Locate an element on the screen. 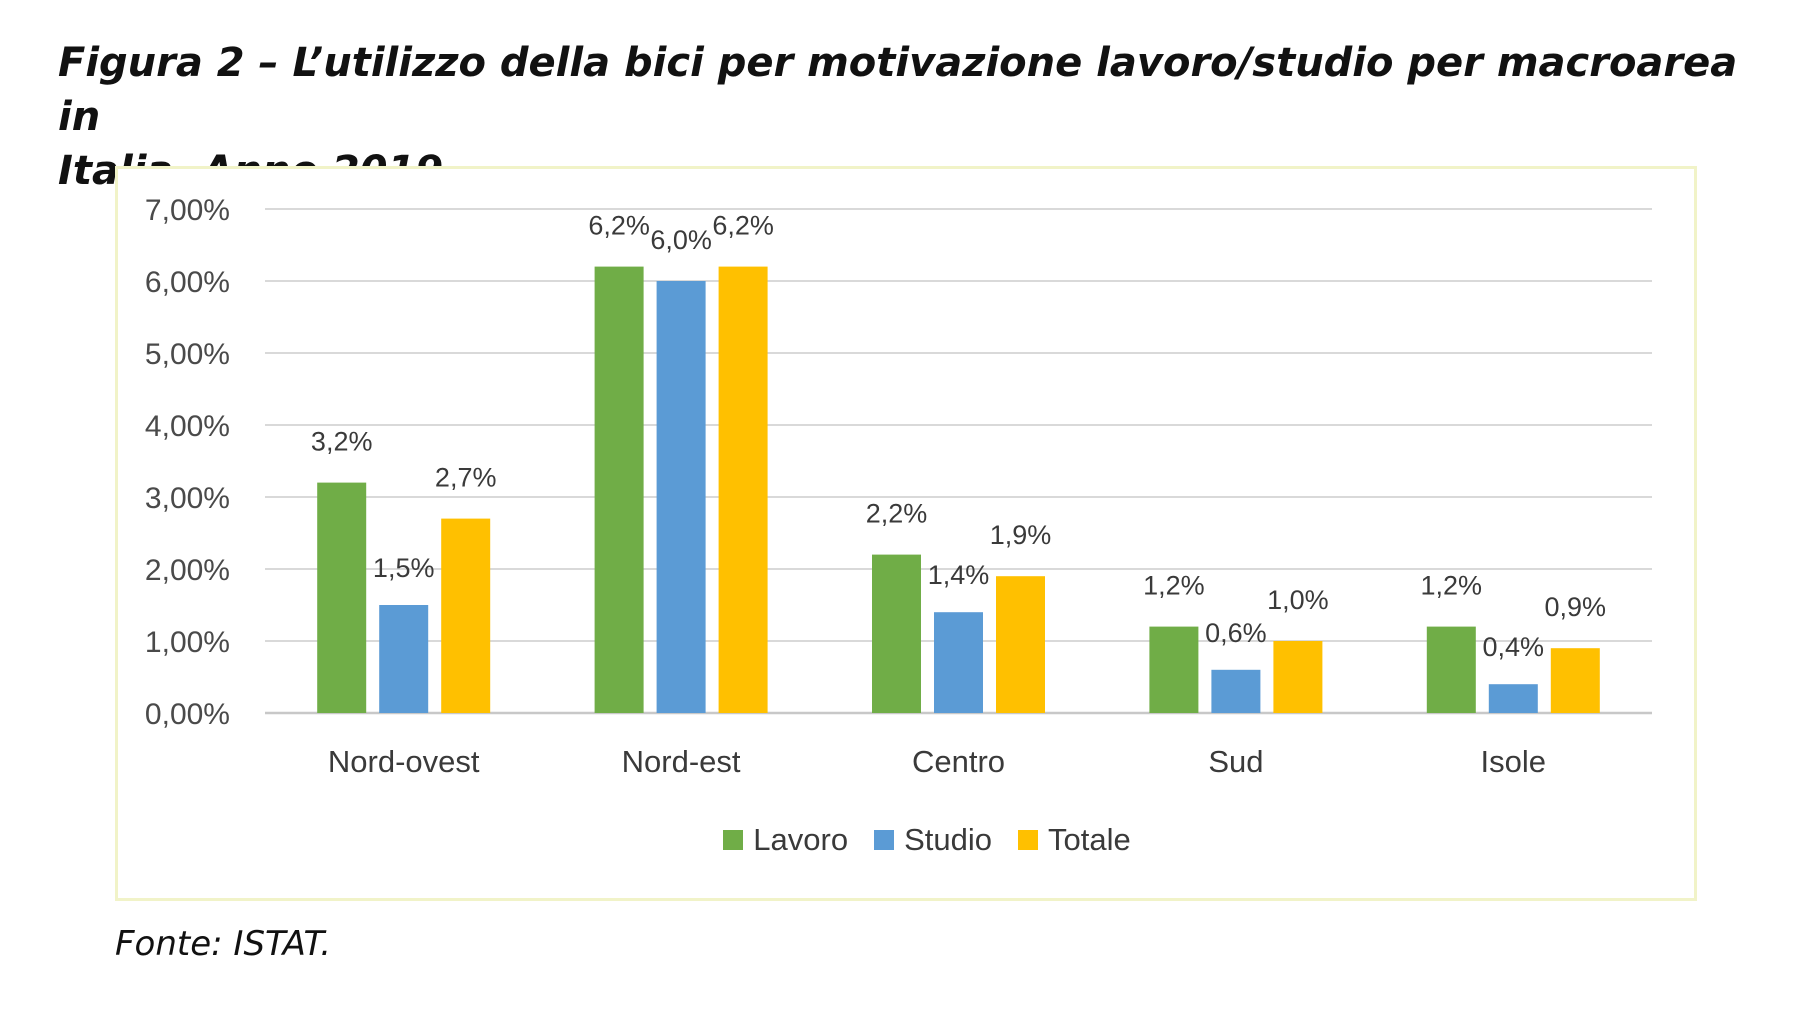 This screenshot has height=1026, width=1800. data-label-studio-nord-ovest: 1,5% is located at coordinates (404, 568).